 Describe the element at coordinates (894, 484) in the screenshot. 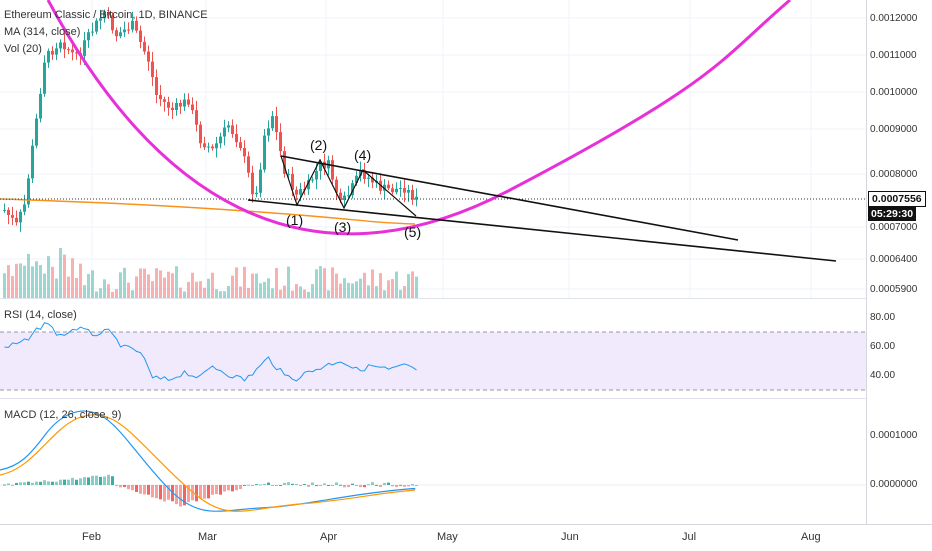

I see `macd-tick: 0.0000000` at that location.